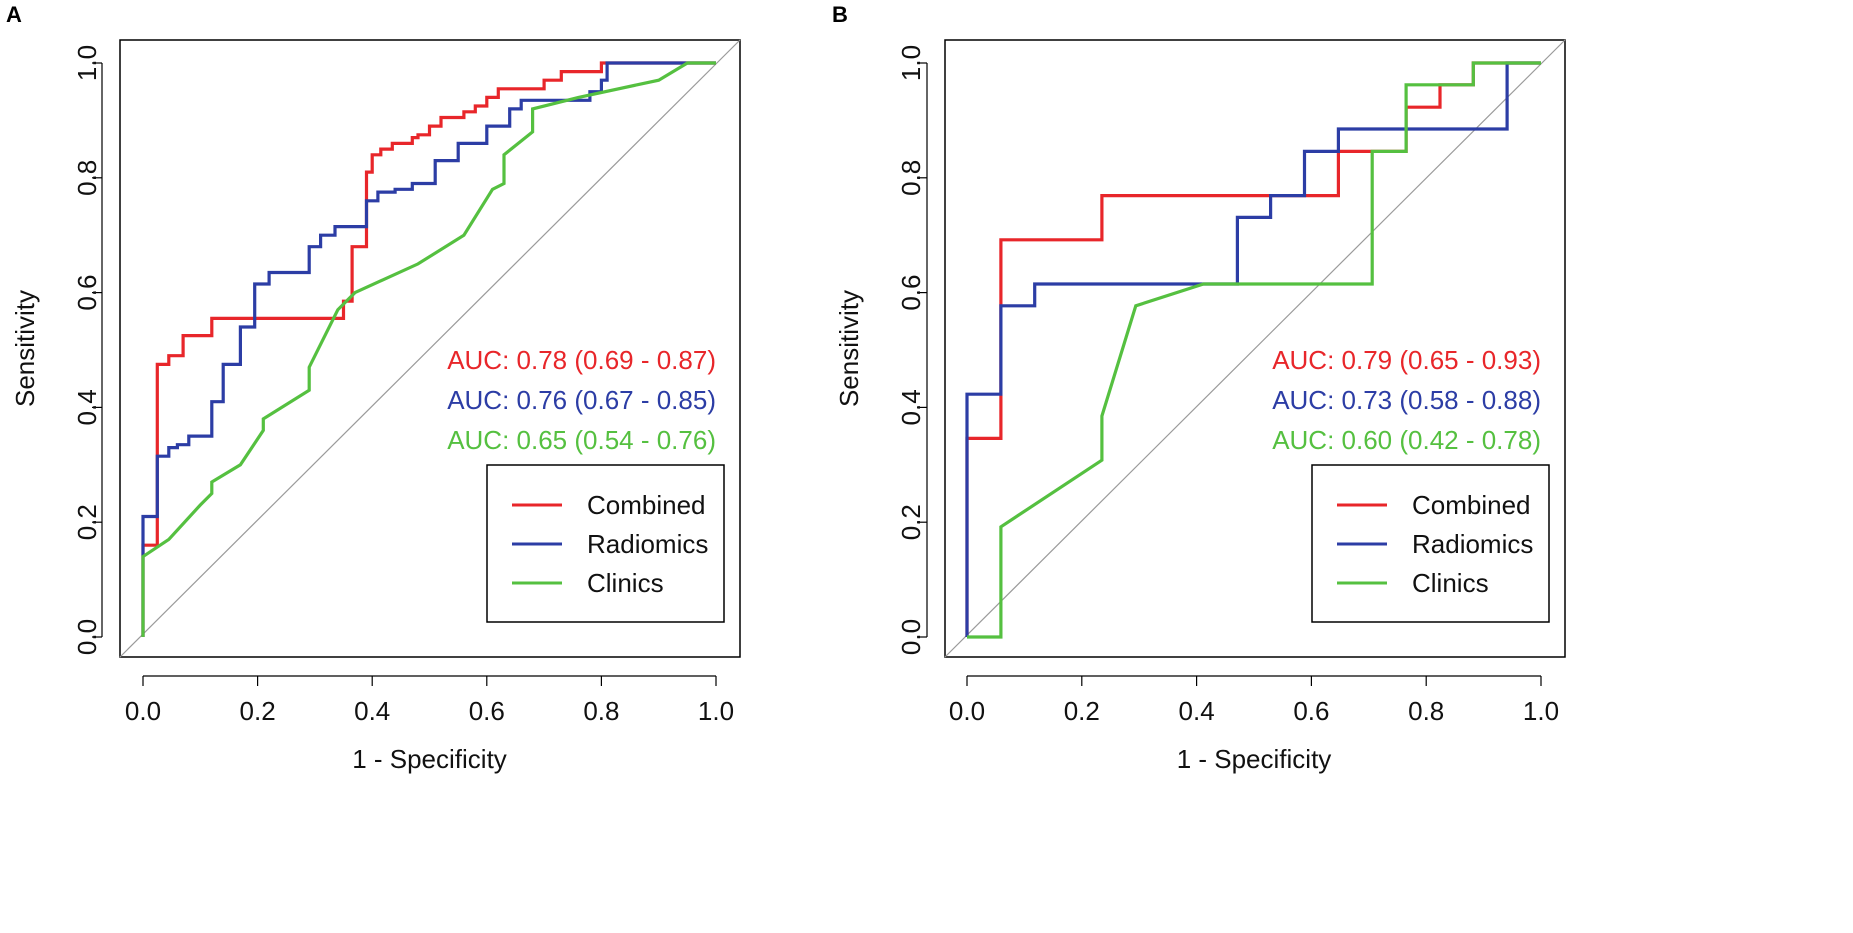  Describe the element at coordinates (1406, 440) in the screenshot. I see `auc-label-clinics: AUC: 0.60 (0.42 - 0.78)` at that location.